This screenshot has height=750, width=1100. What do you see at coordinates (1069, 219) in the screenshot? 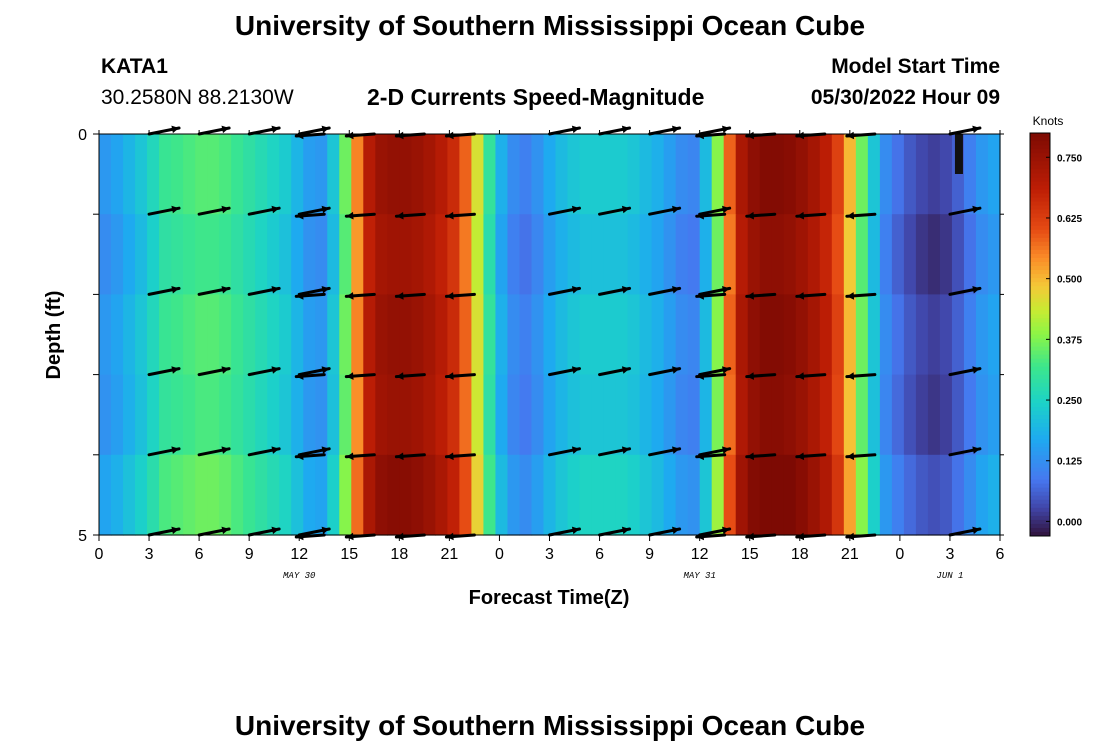
I see `colorbar-tick-label: 0.625` at bounding box center [1069, 219].